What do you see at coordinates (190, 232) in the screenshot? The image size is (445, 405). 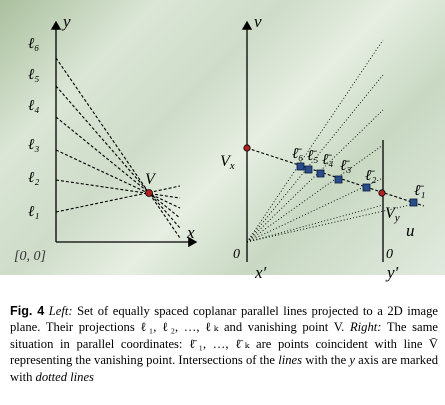 I see `left-x-axis-label: x` at bounding box center [190, 232].